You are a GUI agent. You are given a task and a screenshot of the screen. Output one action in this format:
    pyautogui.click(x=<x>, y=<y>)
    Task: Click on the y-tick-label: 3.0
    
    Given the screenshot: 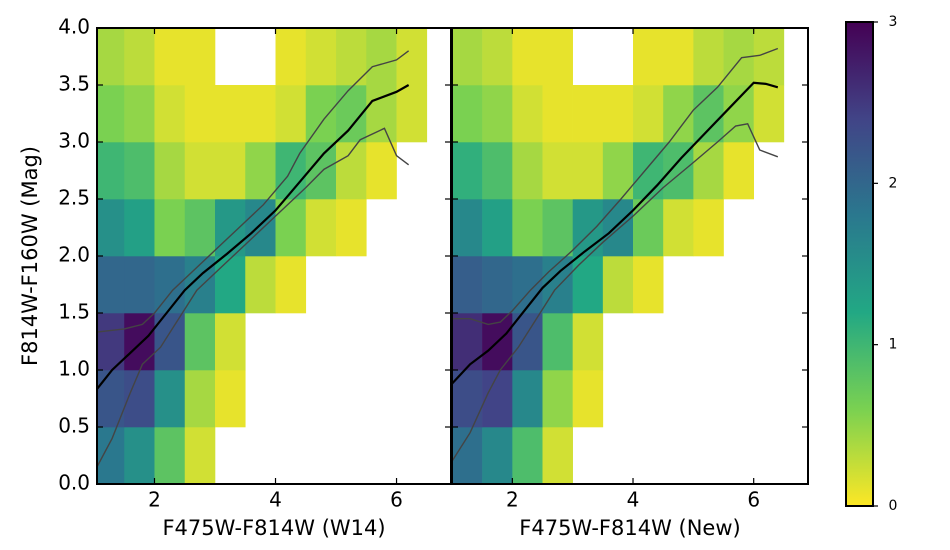 What is the action you would take?
    pyautogui.click(x=74, y=141)
    